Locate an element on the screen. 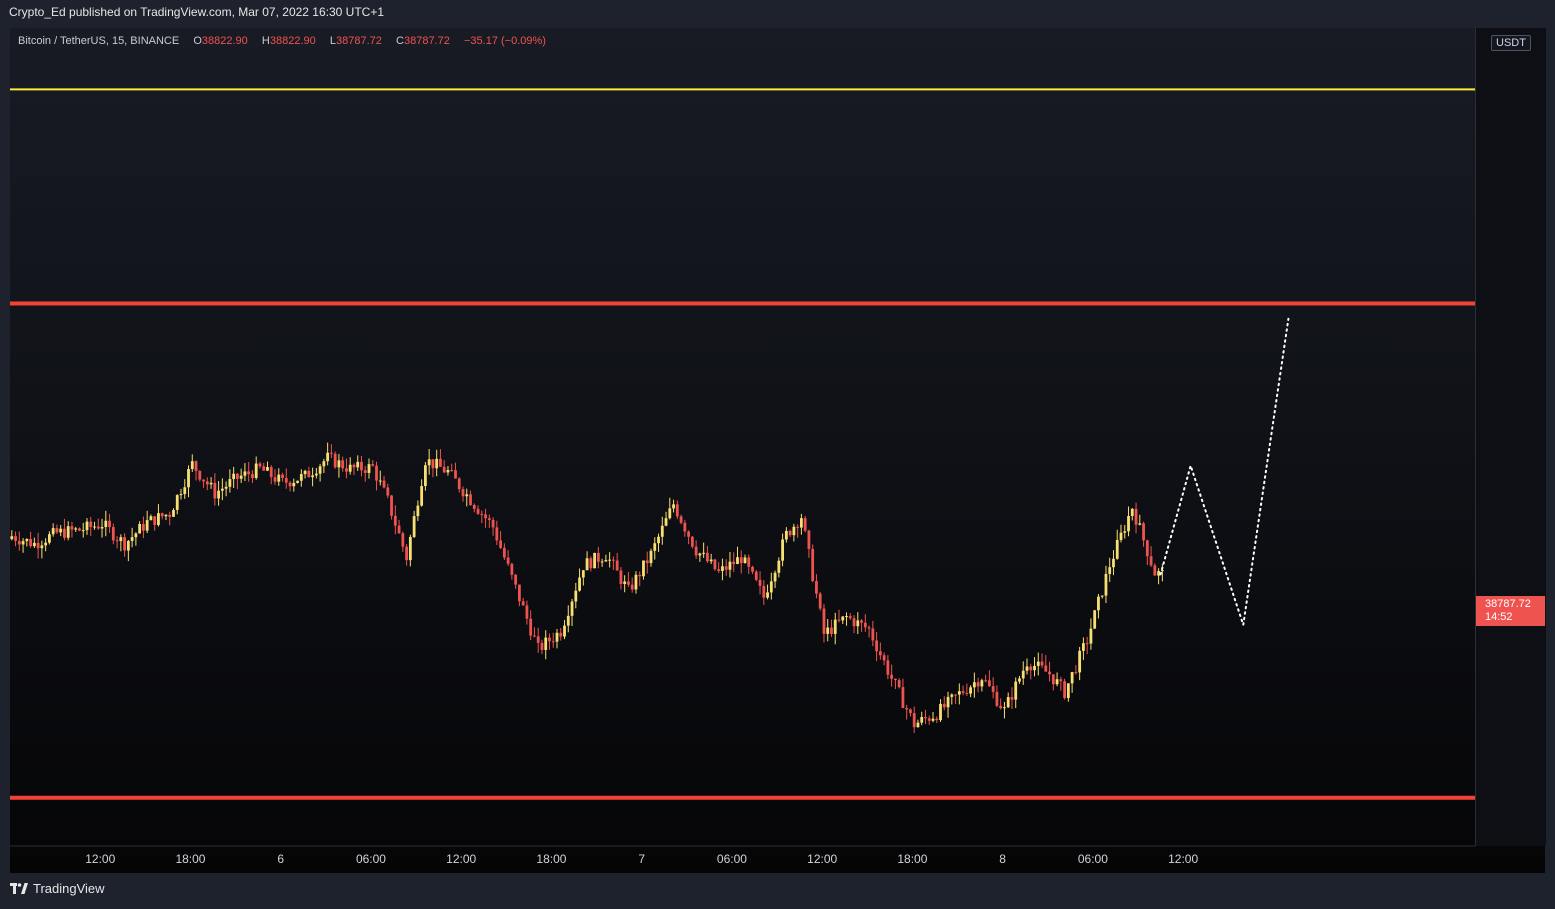 This screenshot has width=1555, height=909. currency-unit-badge: USDT is located at coordinates (1511, 43).